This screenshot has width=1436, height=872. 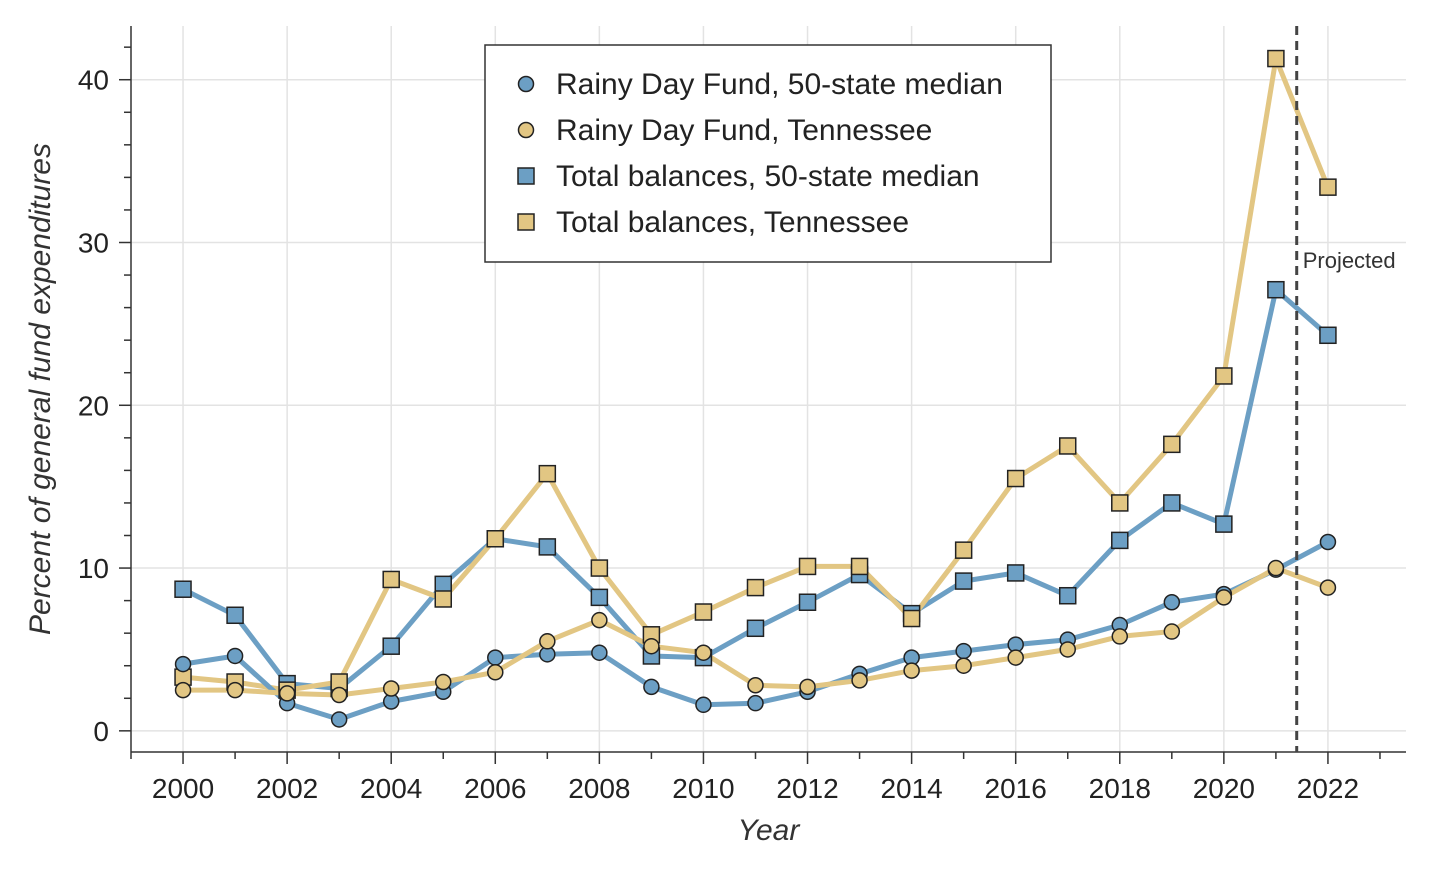 I want to click on x-tick-label: 2000, so click(x=183, y=788).